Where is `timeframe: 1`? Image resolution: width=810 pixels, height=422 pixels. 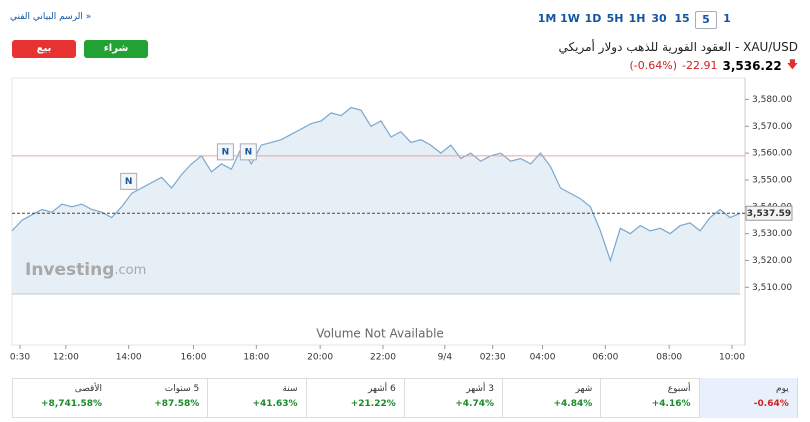 timeframe: 1 is located at coordinates (727, 18).